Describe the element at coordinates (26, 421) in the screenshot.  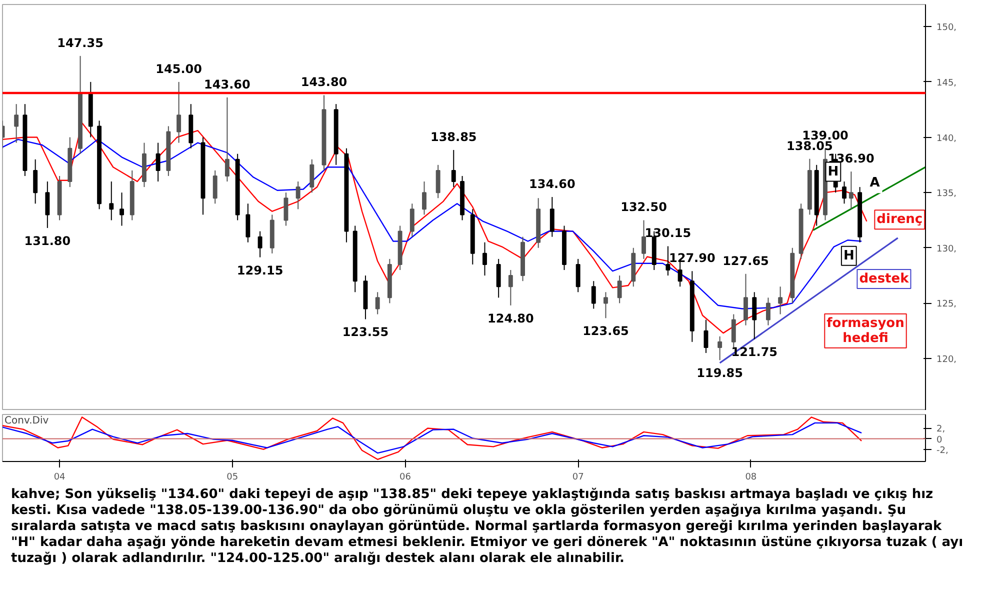
I see `chart-title: Conv.Div` at that location.